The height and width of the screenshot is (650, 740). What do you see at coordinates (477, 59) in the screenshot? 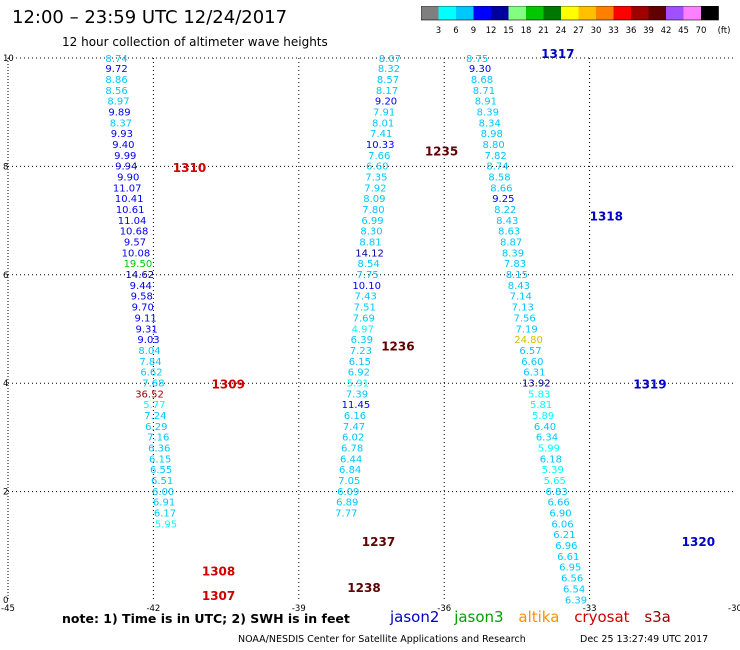
I see `wave-height-point: 8.75` at bounding box center [477, 59].